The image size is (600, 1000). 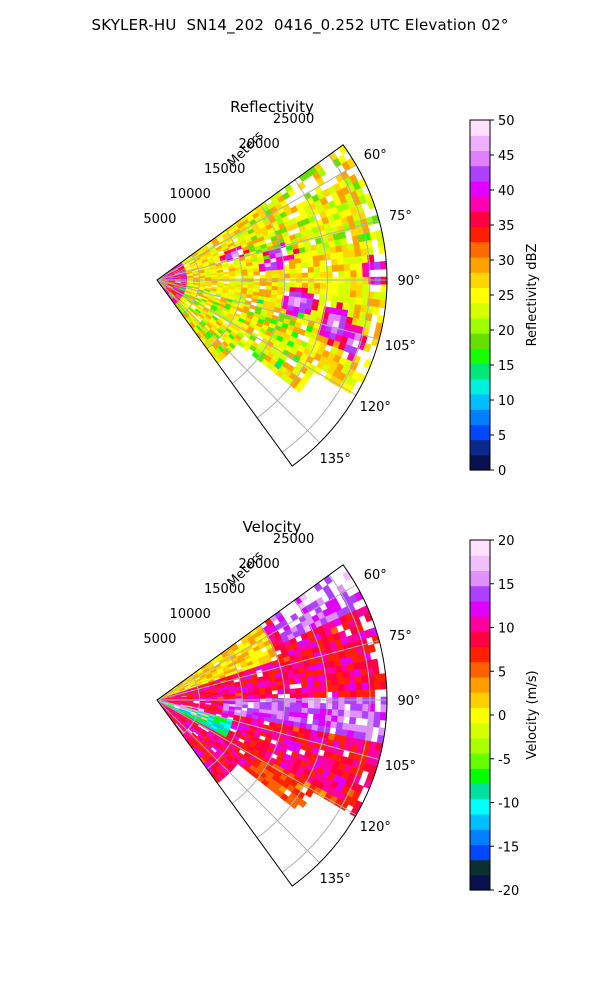 I want to click on azimuth-tick-label: 60°, so click(x=375, y=575).